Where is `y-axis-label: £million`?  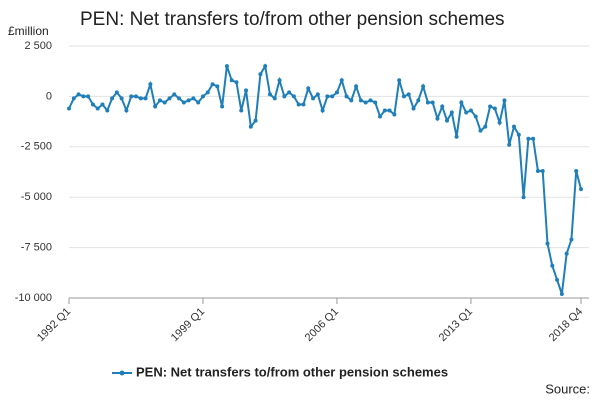 y-axis-label: £million is located at coordinates (28, 31).